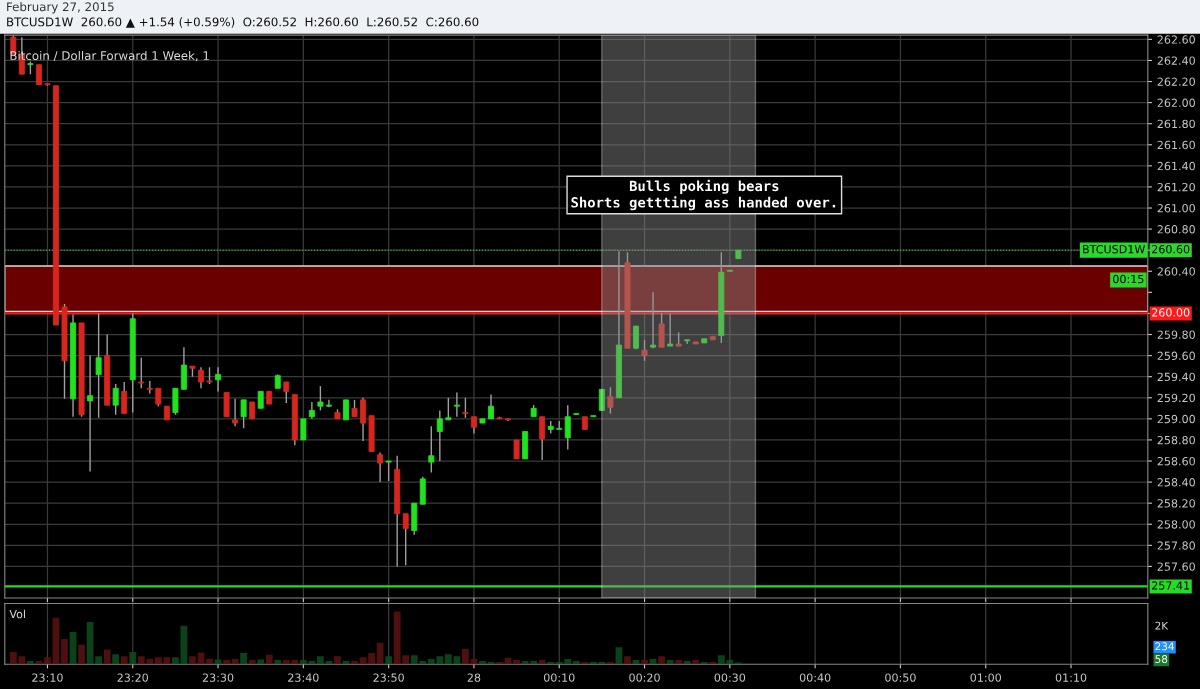 The image size is (1200, 689). Describe the element at coordinates (1176, 355) in the screenshot. I see `y-tick-label: 259.60` at that location.